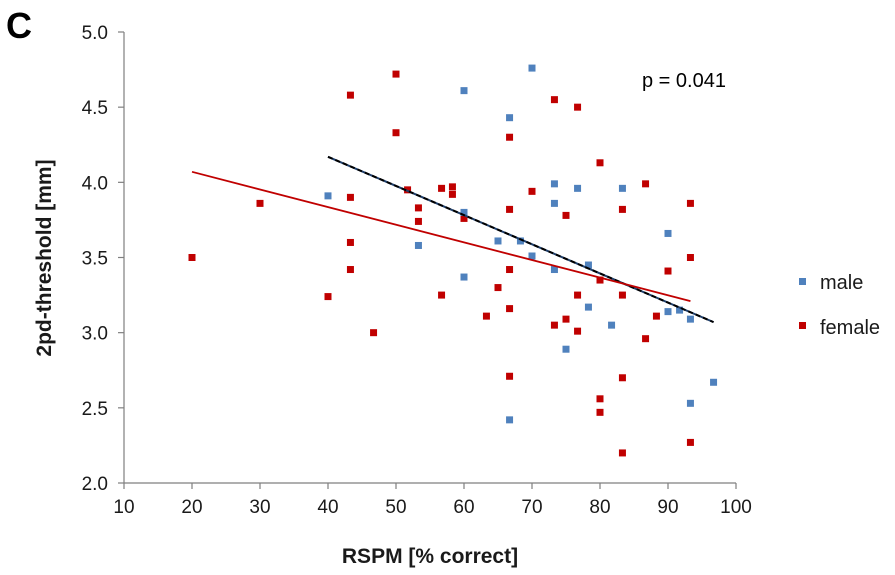 This screenshot has height=575, width=895. I want to click on y-tick-label: 3.5, so click(95, 259).